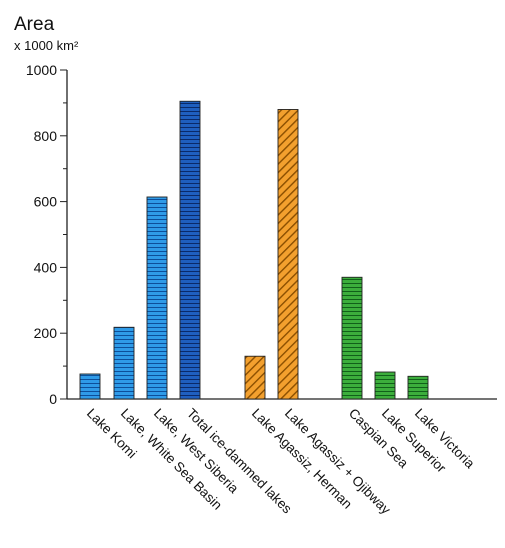  What do you see at coordinates (46, 136) in the screenshot?
I see `y-tick-label: 800` at bounding box center [46, 136].